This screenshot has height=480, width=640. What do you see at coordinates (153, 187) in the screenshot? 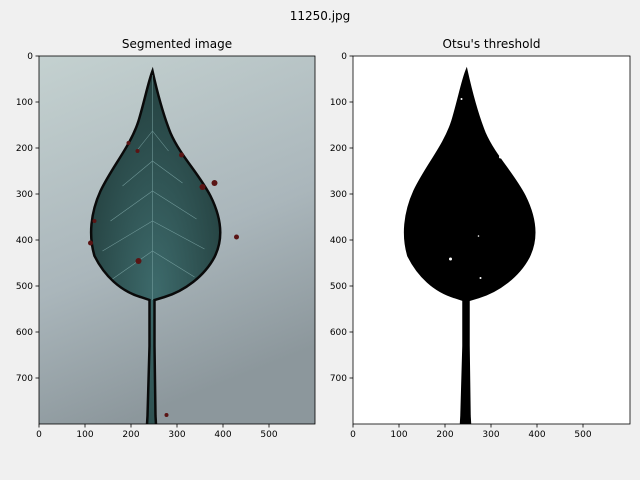
I see `leaf-veins` at bounding box center [153, 187].